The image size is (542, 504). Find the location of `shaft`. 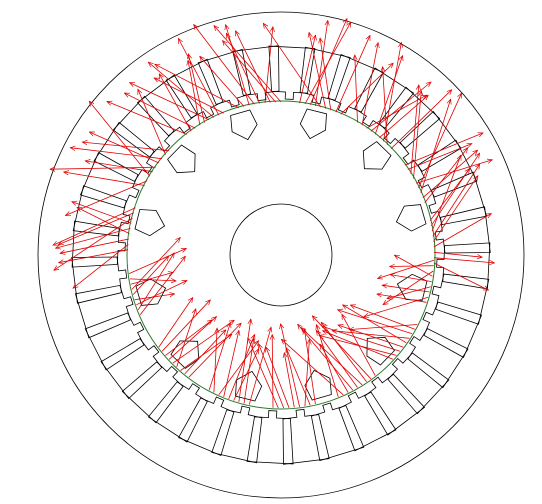

shaft is located at coordinates (281, 255).